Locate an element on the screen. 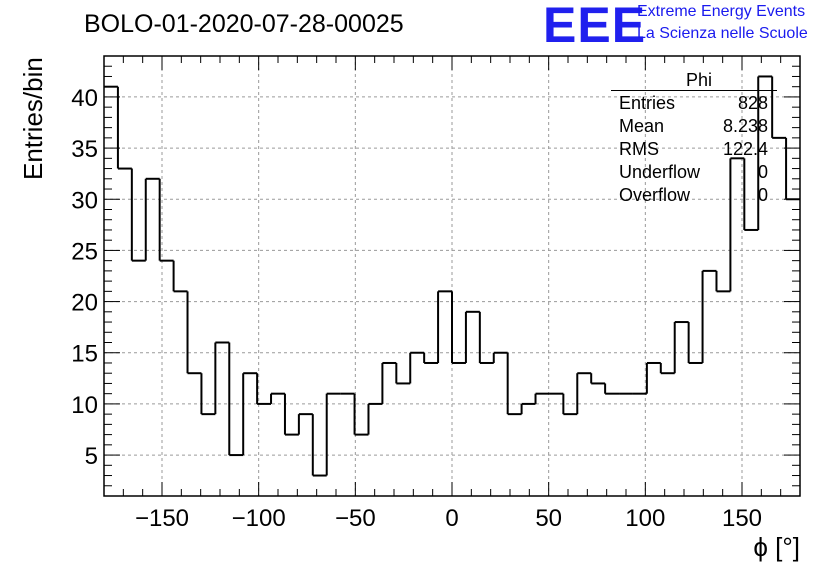 The height and width of the screenshot is (572, 836). stats-value: 828 is located at coordinates (752, 103).